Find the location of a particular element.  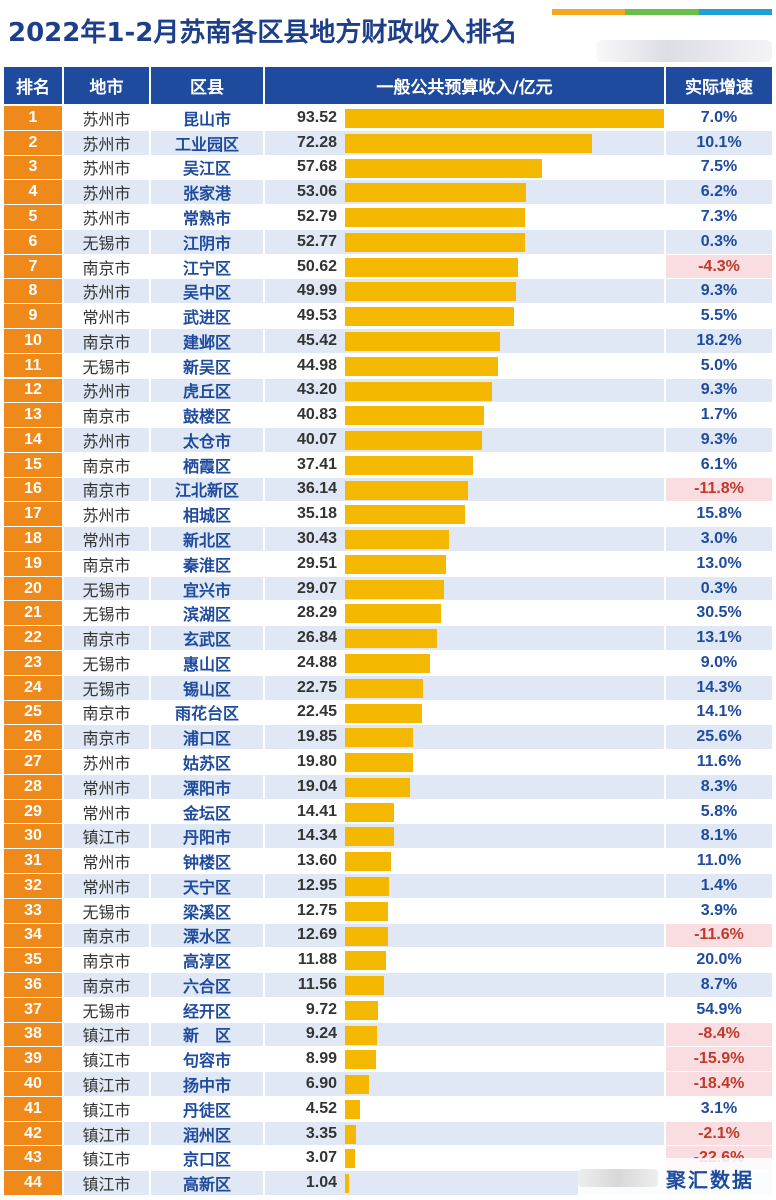

rank-cell: 10 is located at coordinates (33, 341).